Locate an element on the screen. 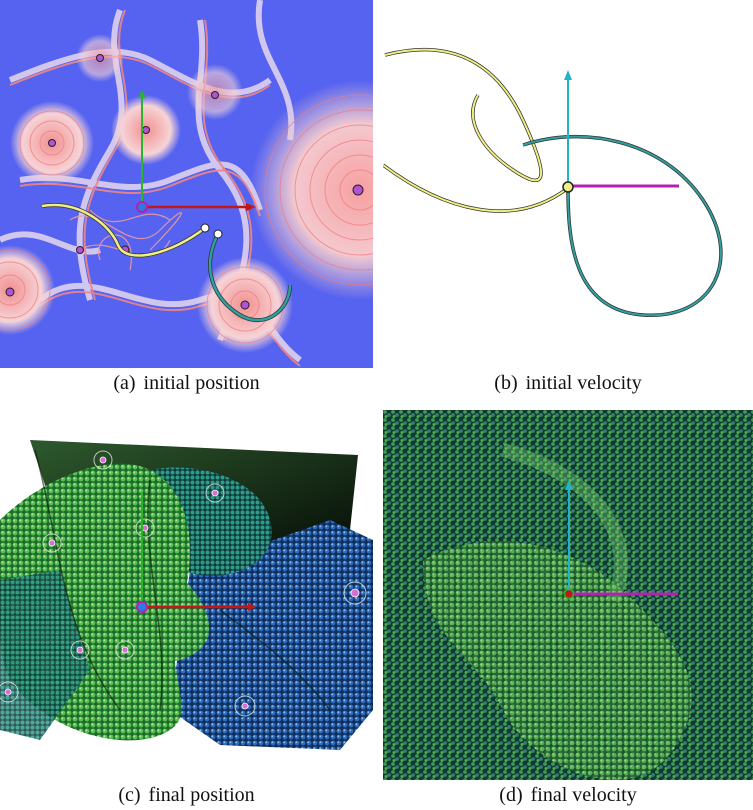 The image size is (753, 810). teal-velocity-curve is located at coordinates (622, 226).